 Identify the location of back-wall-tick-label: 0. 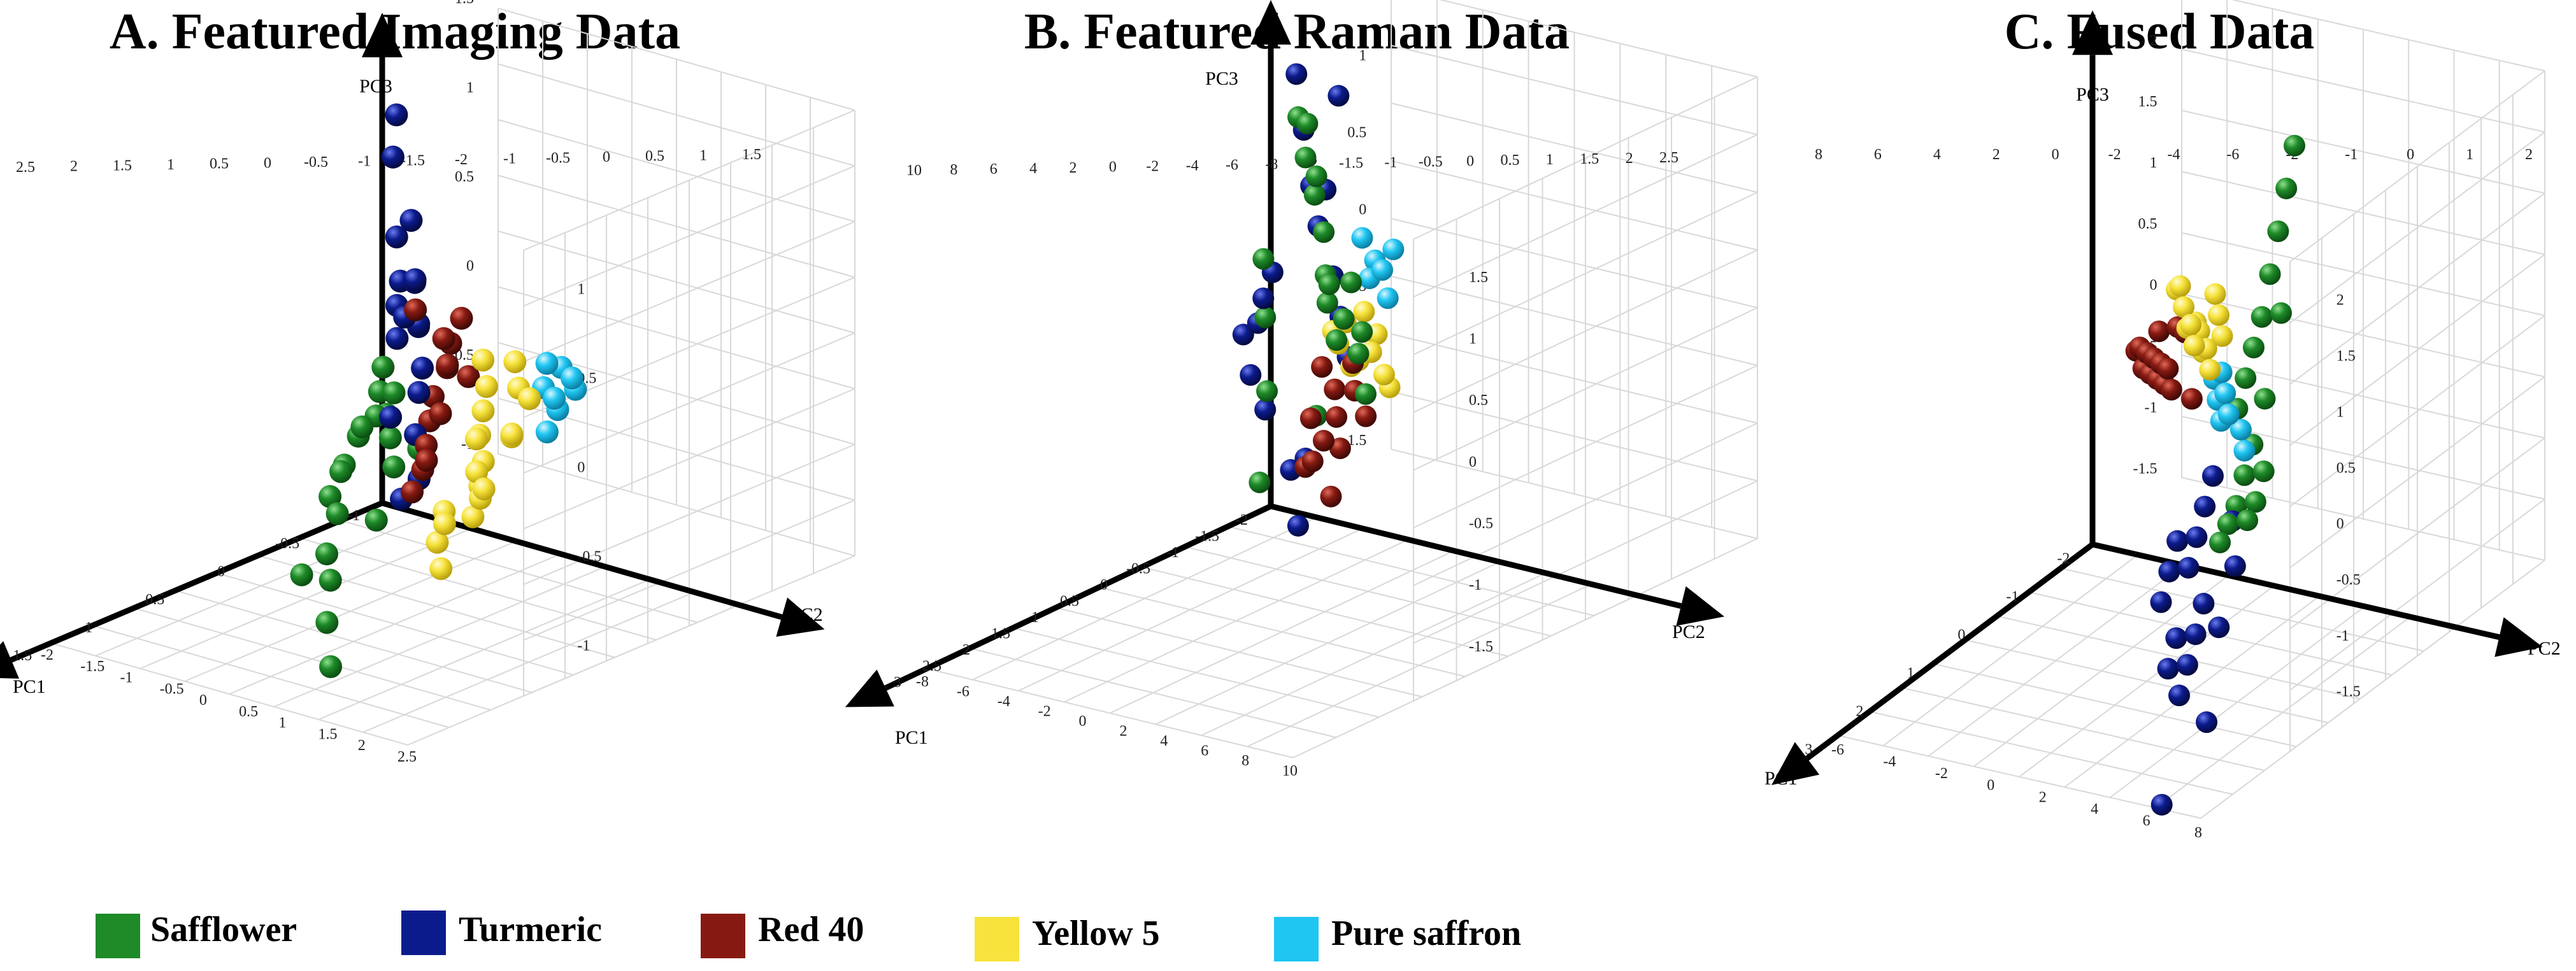
(607, 157).